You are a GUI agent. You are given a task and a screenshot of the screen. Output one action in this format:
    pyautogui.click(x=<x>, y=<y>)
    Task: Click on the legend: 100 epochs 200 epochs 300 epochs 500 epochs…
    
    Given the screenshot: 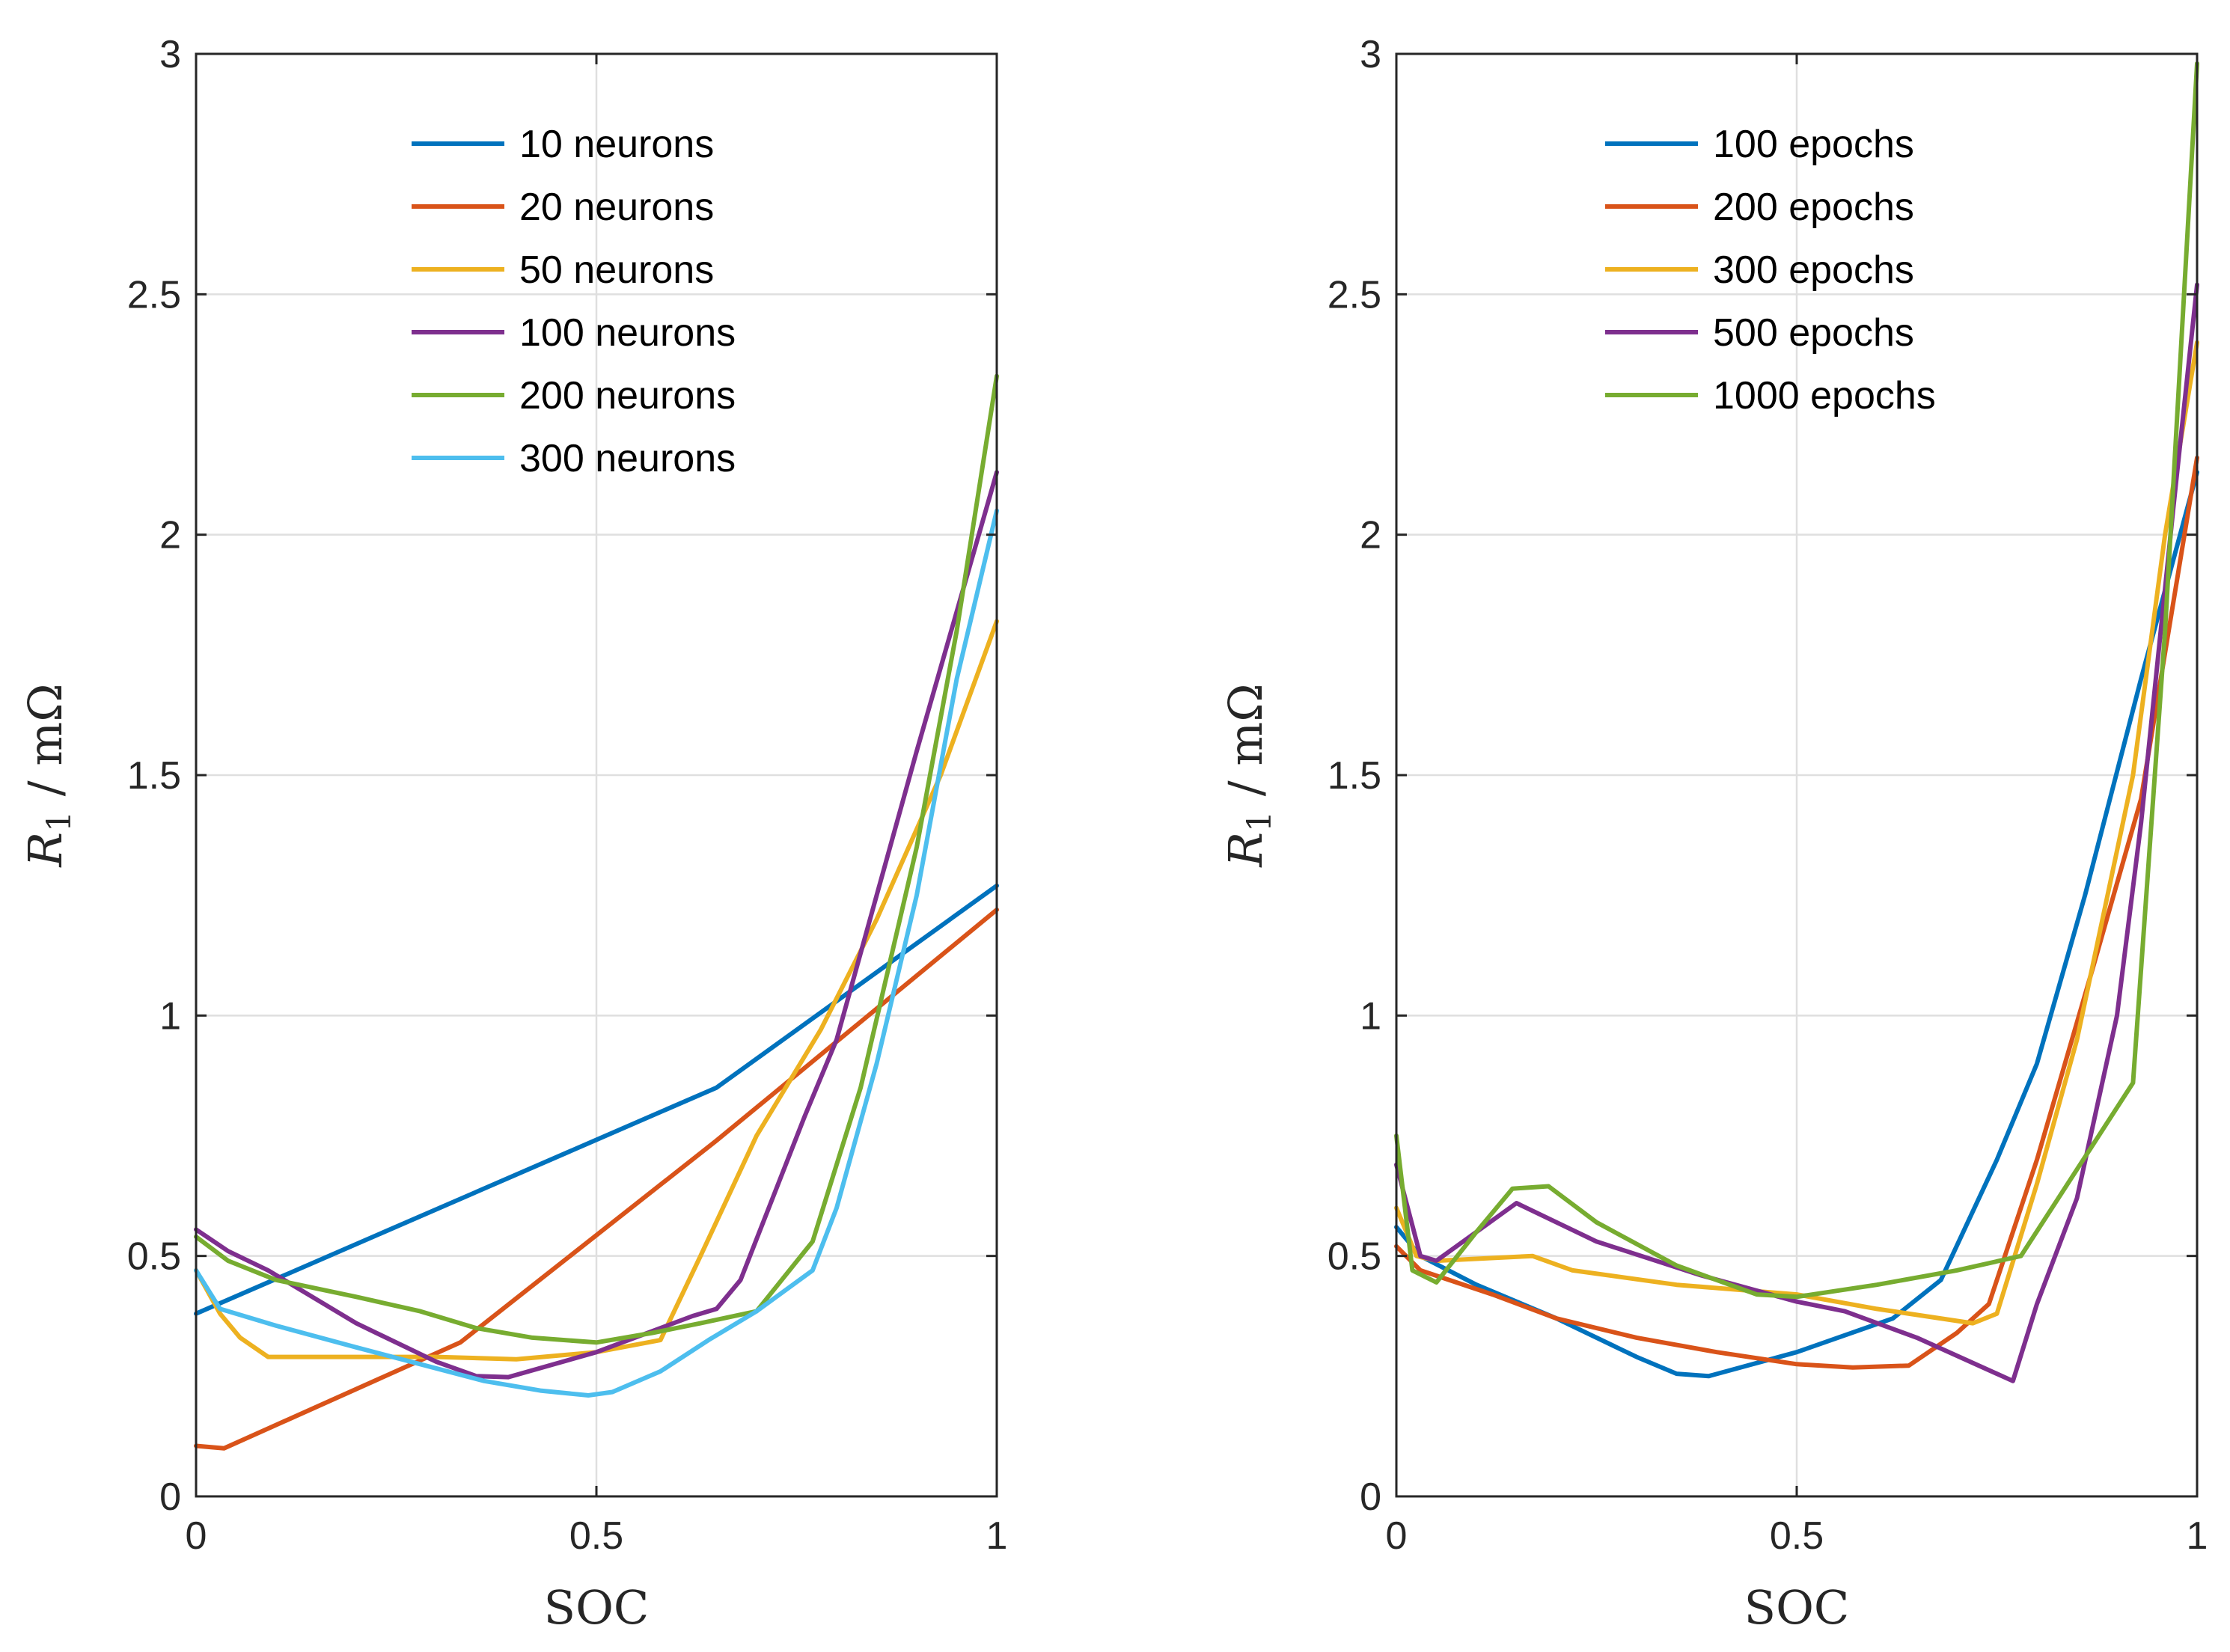 What is the action you would take?
    pyautogui.click(x=1771, y=270)
    